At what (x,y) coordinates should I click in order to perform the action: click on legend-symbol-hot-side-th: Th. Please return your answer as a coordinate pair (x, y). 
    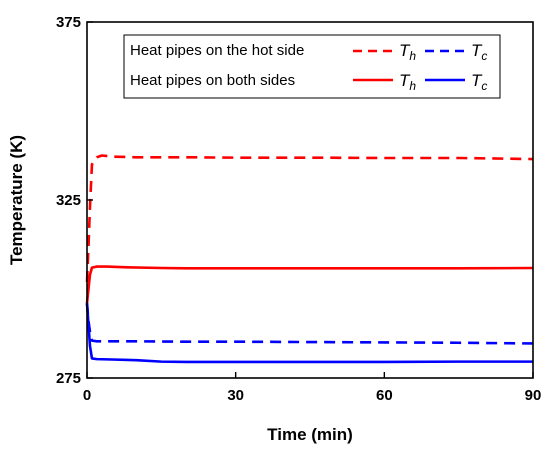
    Looking at the image, I should click on (407, 52).